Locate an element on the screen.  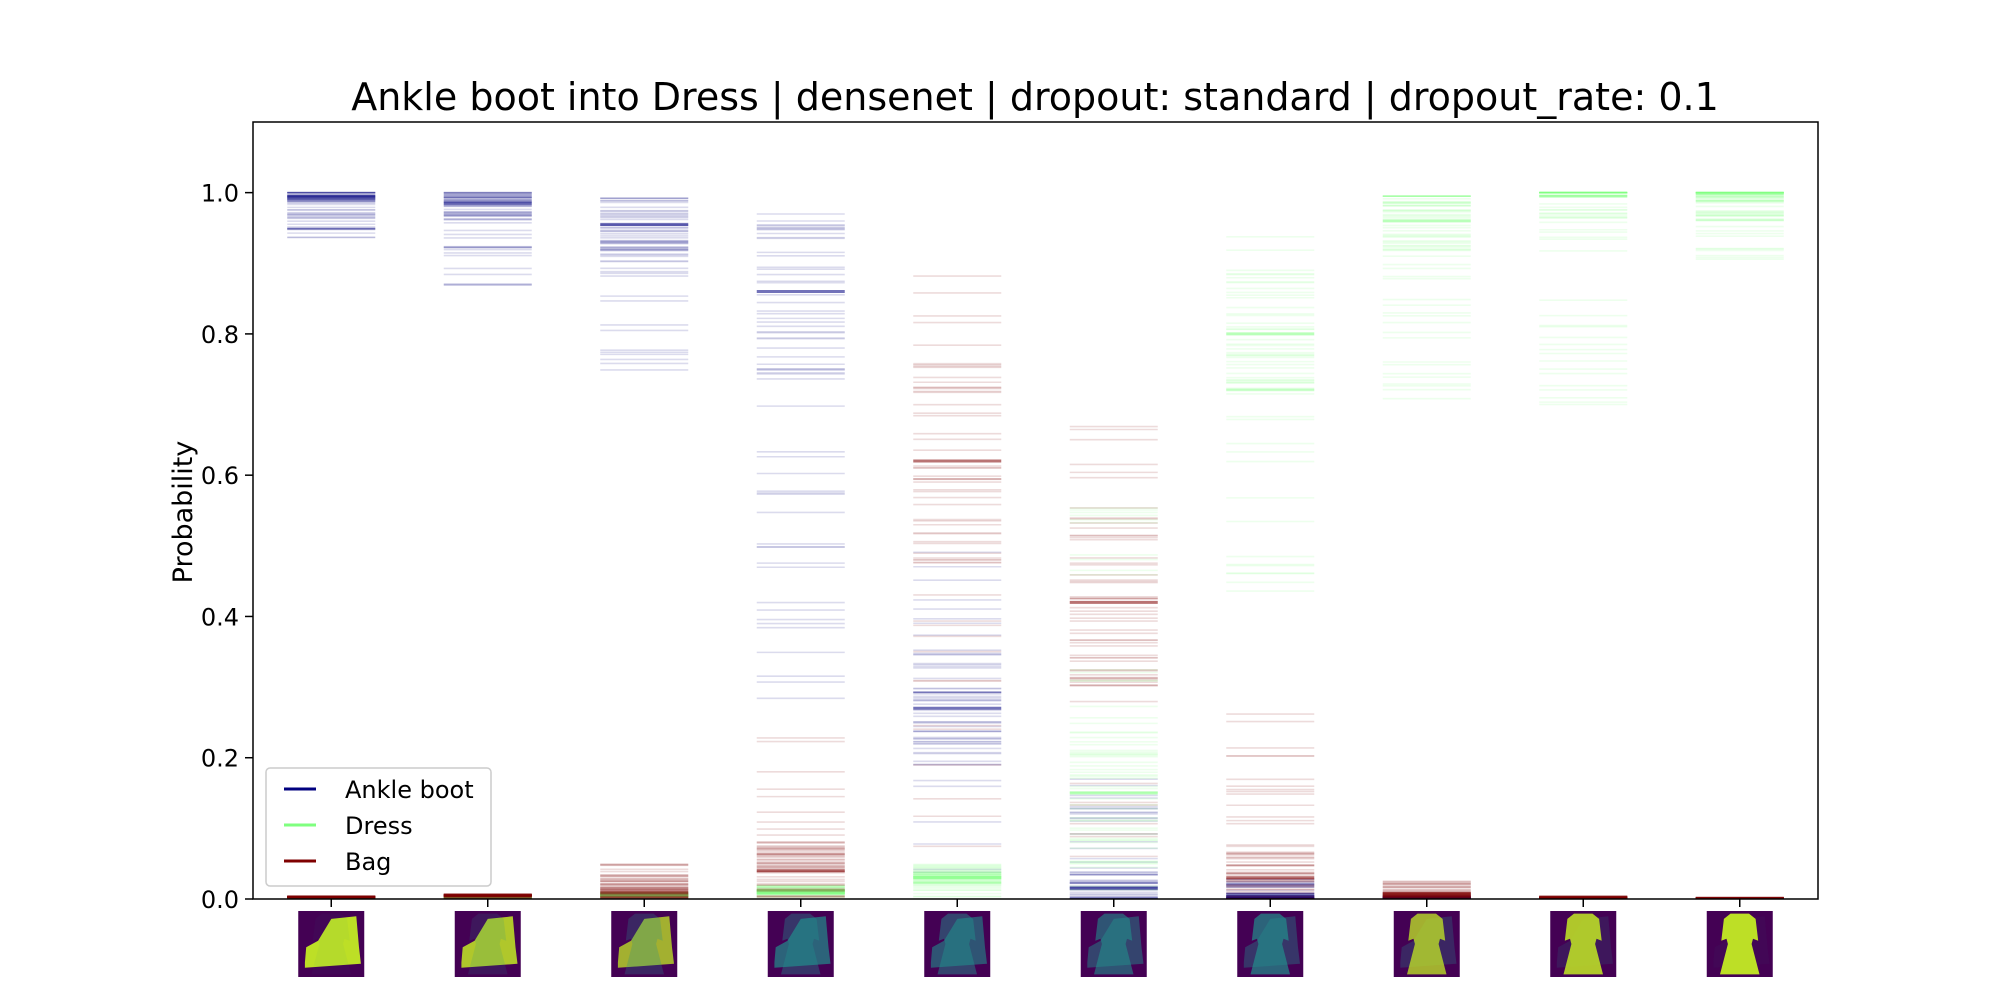
legend-entry-dress: Dress is located at coordinates (348, 826).